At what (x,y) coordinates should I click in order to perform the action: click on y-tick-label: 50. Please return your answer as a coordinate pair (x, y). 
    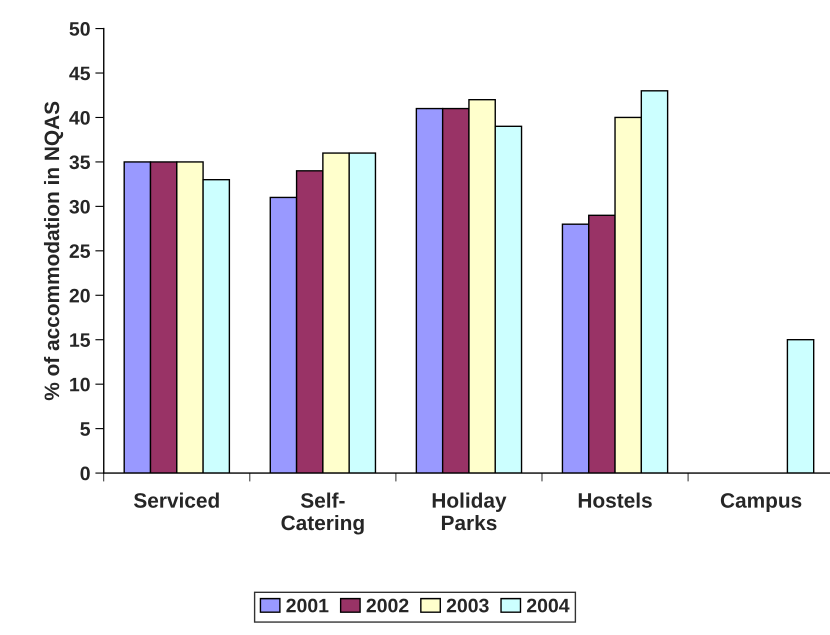
    Looking at the image, I should click on (80, 29).